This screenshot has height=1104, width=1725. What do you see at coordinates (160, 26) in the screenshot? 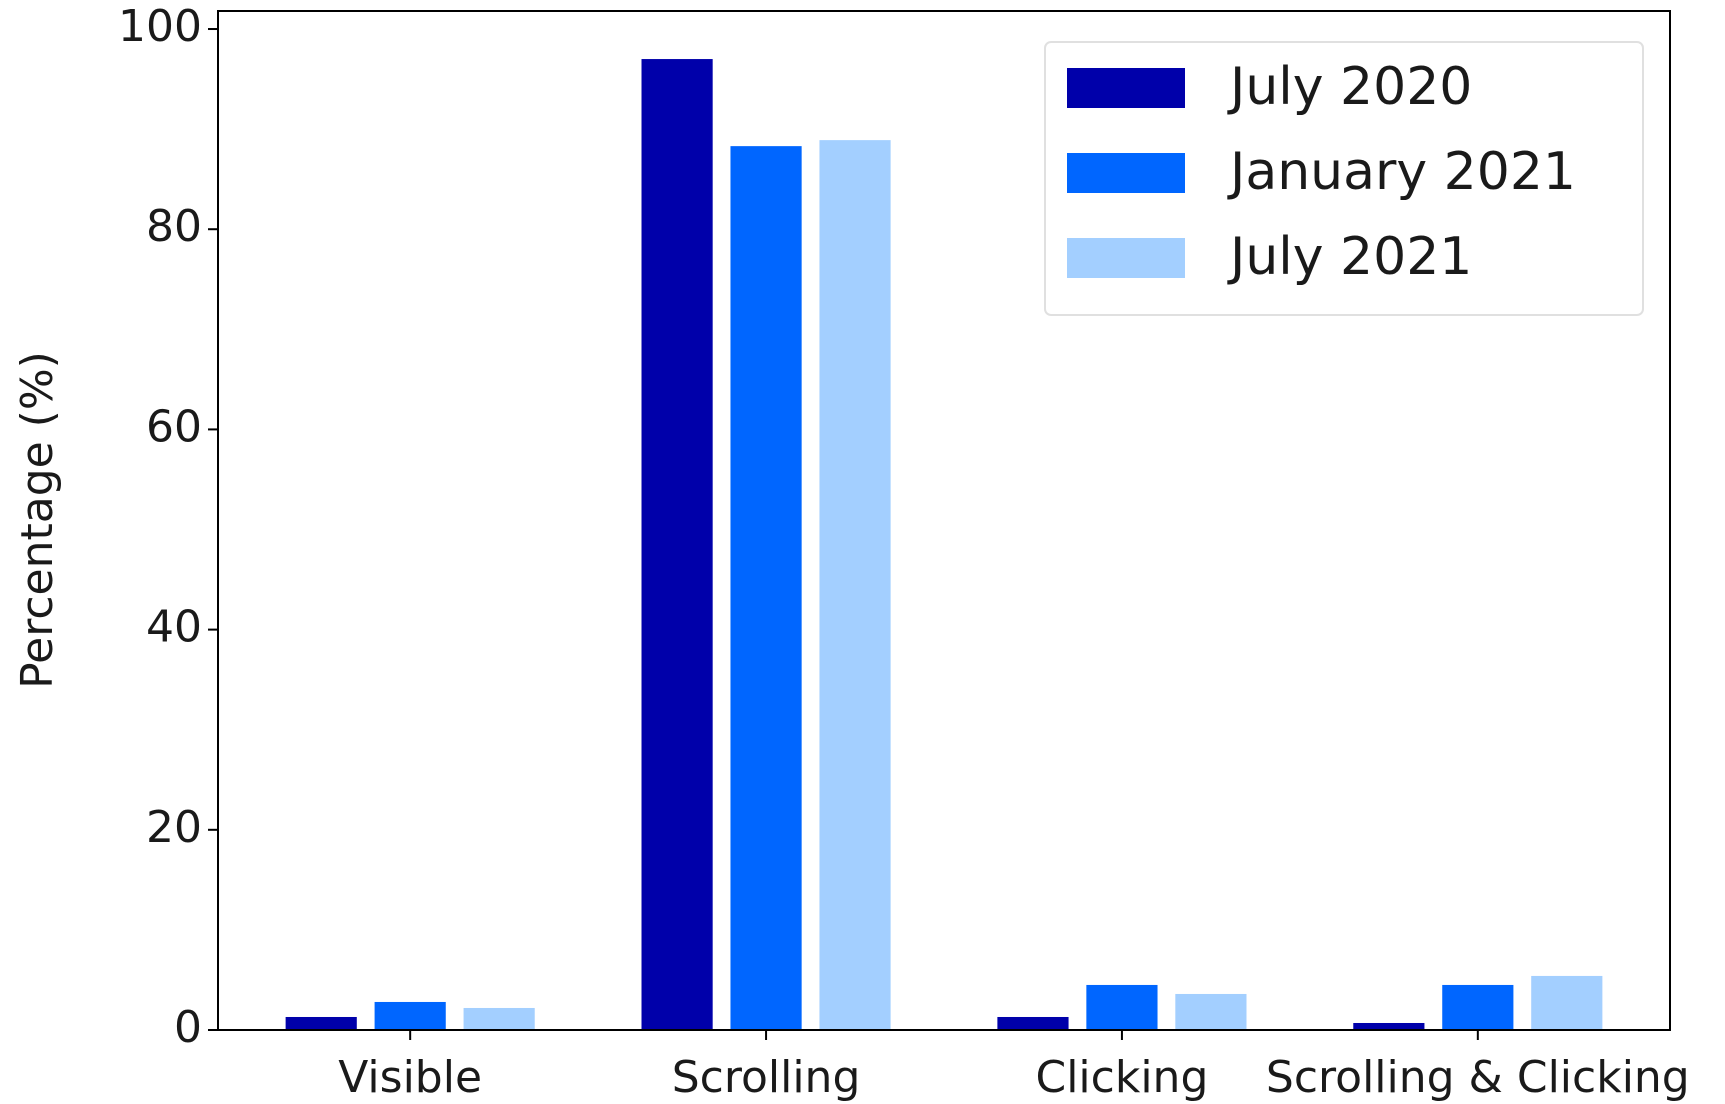
I see `y-tick-label: 100` at bounding box center [160, 26].